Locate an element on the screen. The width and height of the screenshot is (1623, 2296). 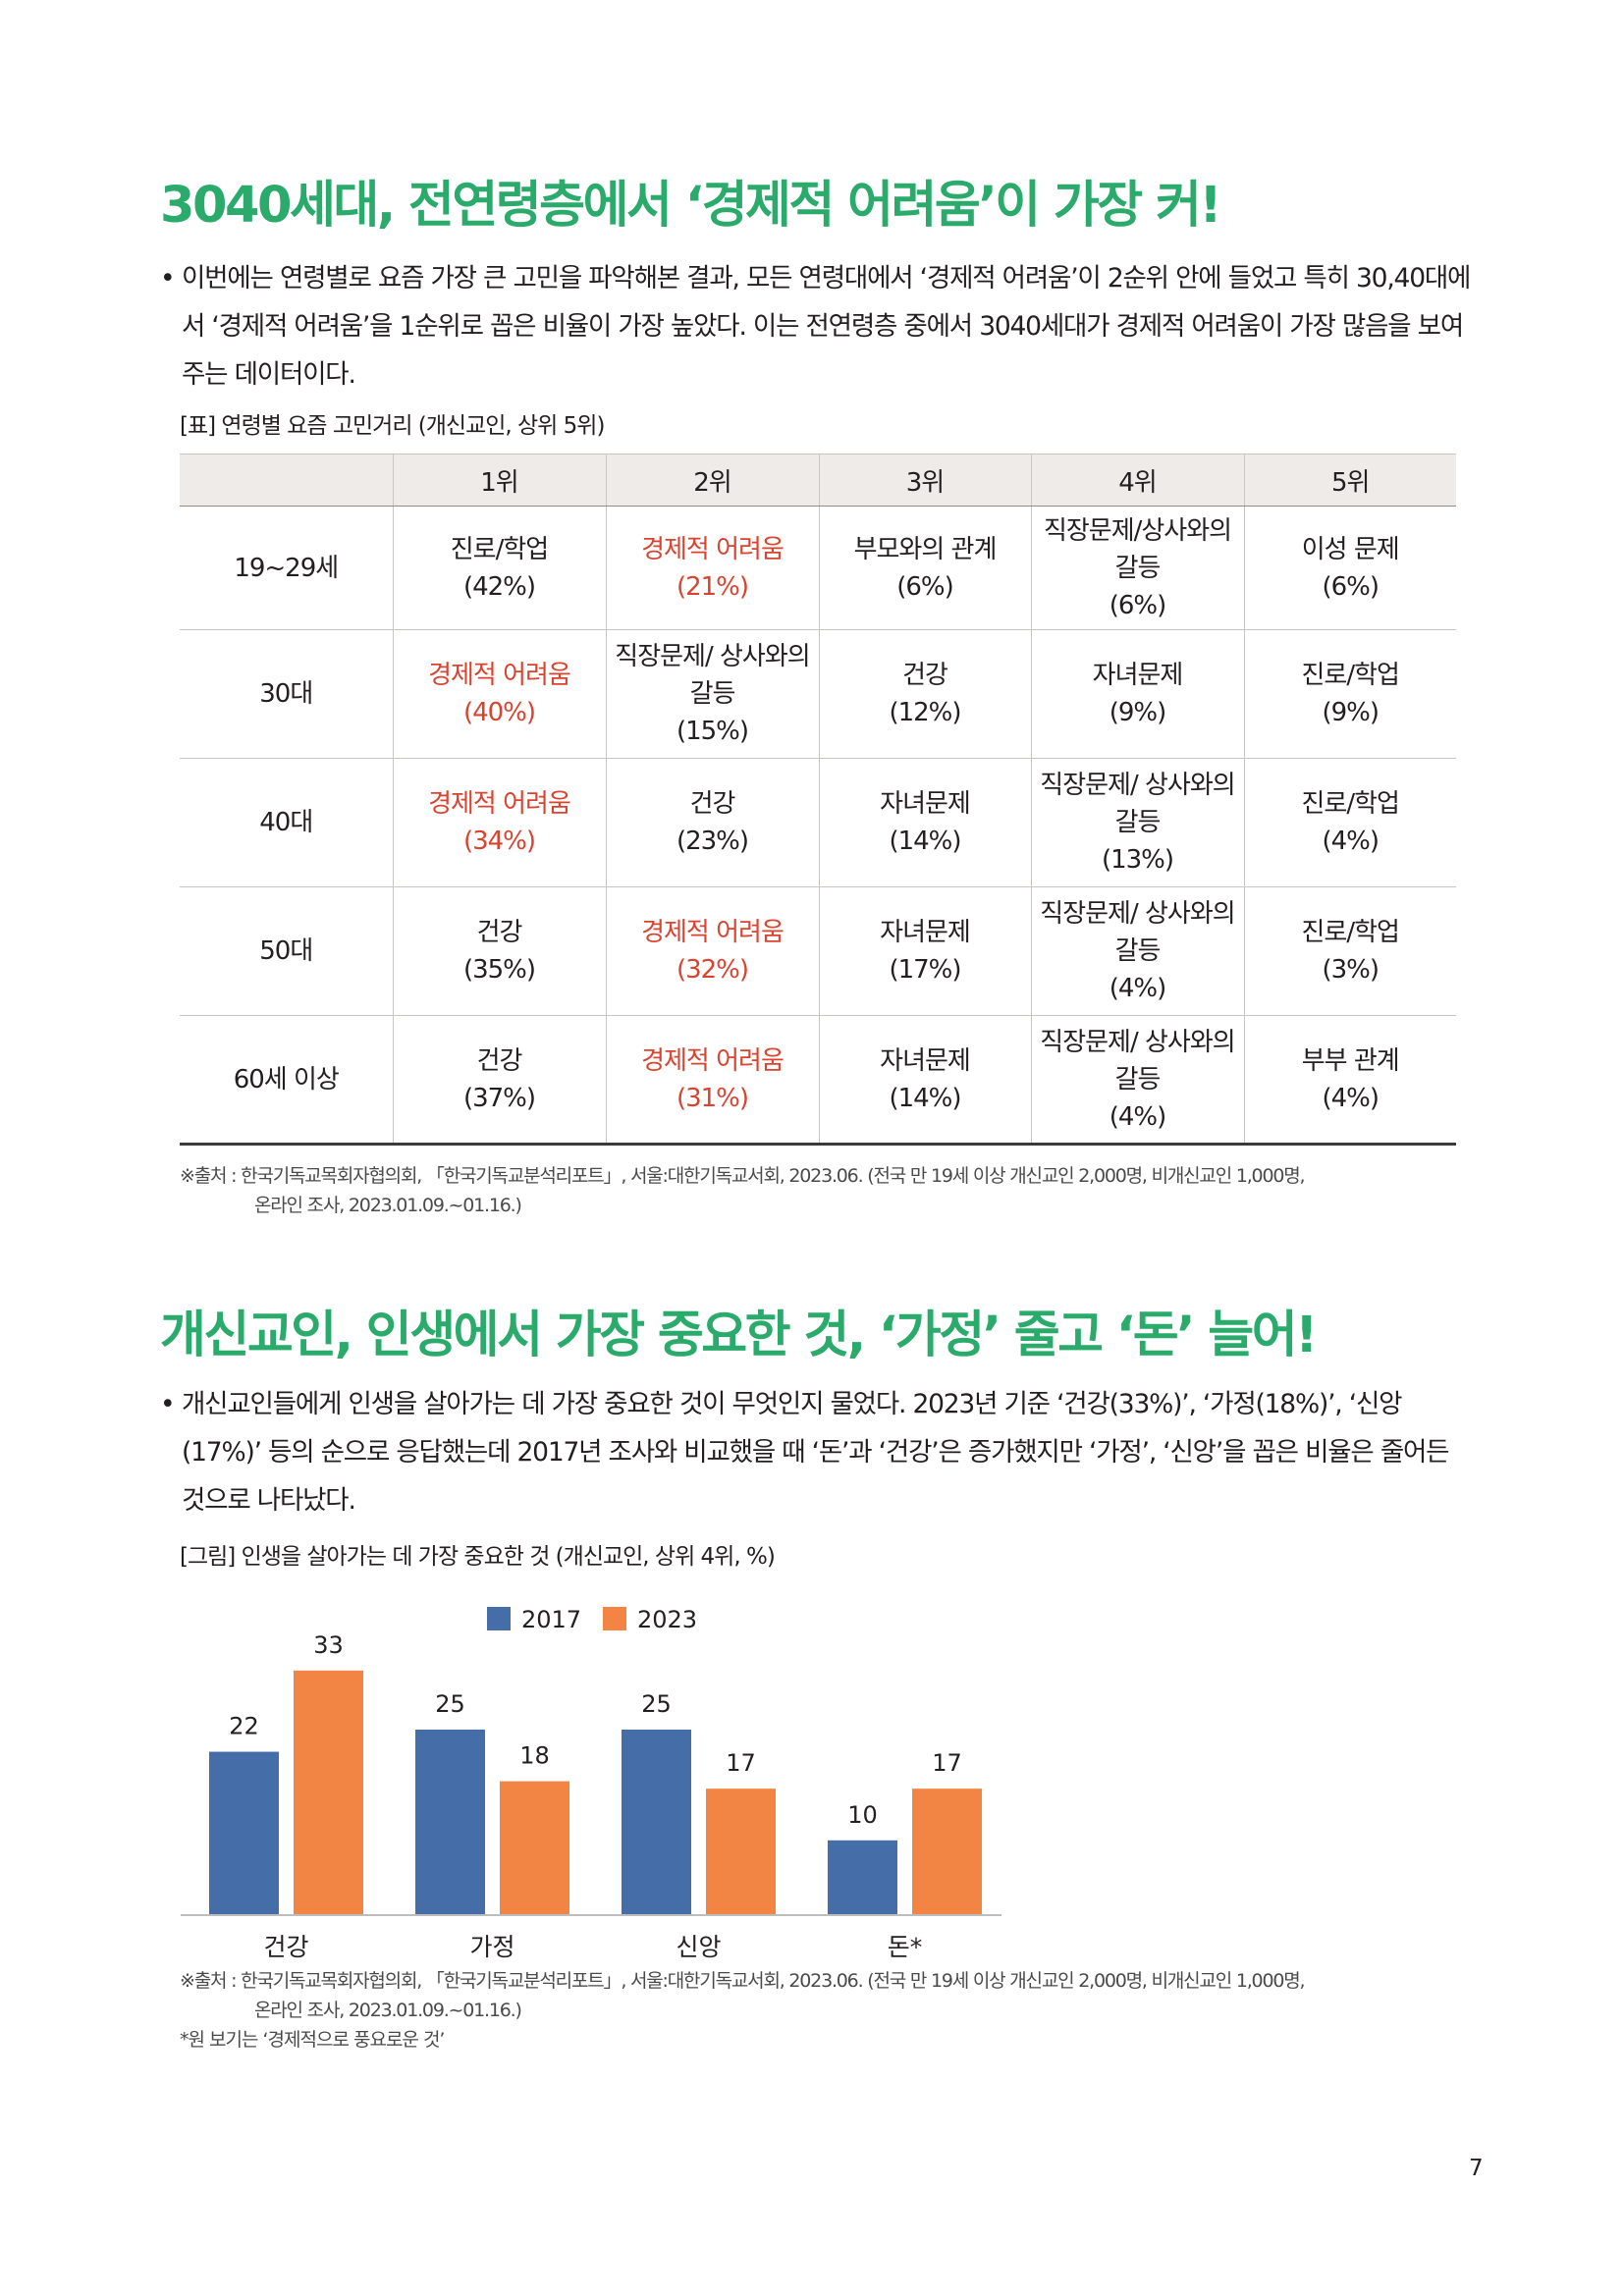
bar-value-label: 33 is located at coordinates (328, 1645).